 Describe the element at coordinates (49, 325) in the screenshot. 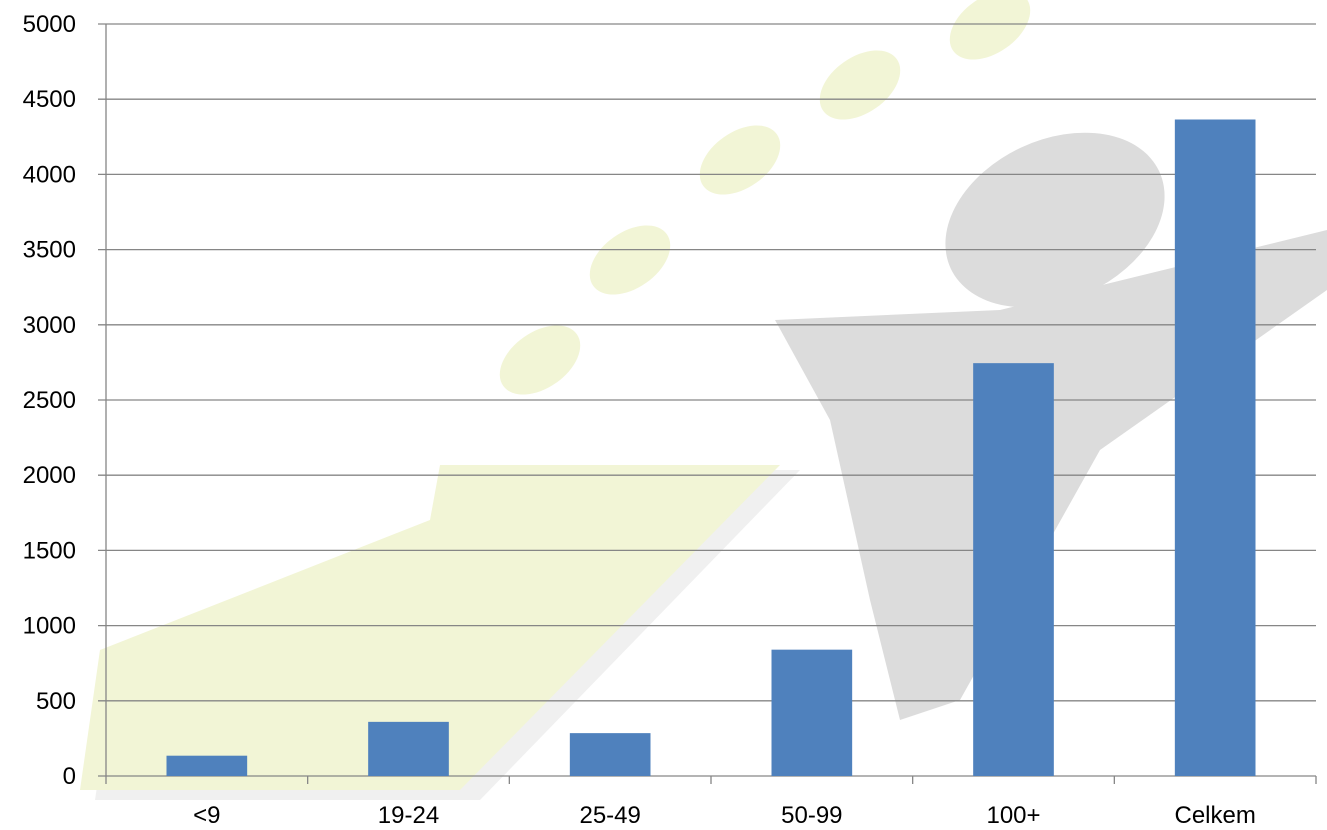

I see `y-tick-label: 3000` at that location.